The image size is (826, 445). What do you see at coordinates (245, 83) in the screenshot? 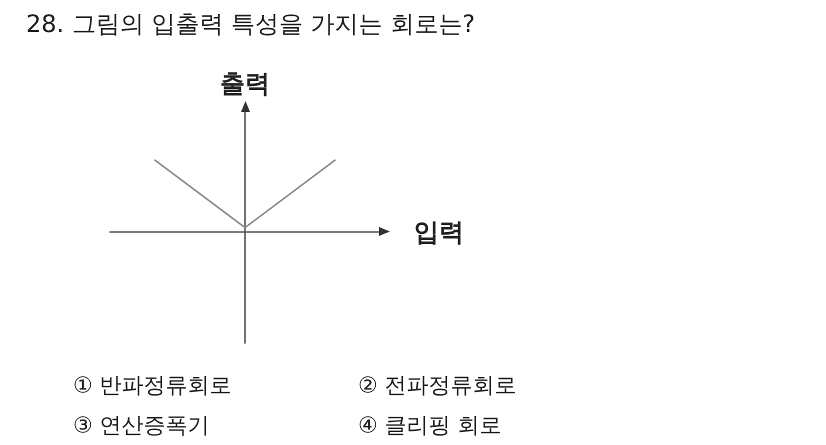
I see `y-axis-title: 출력` at bounding box center [245, 83].